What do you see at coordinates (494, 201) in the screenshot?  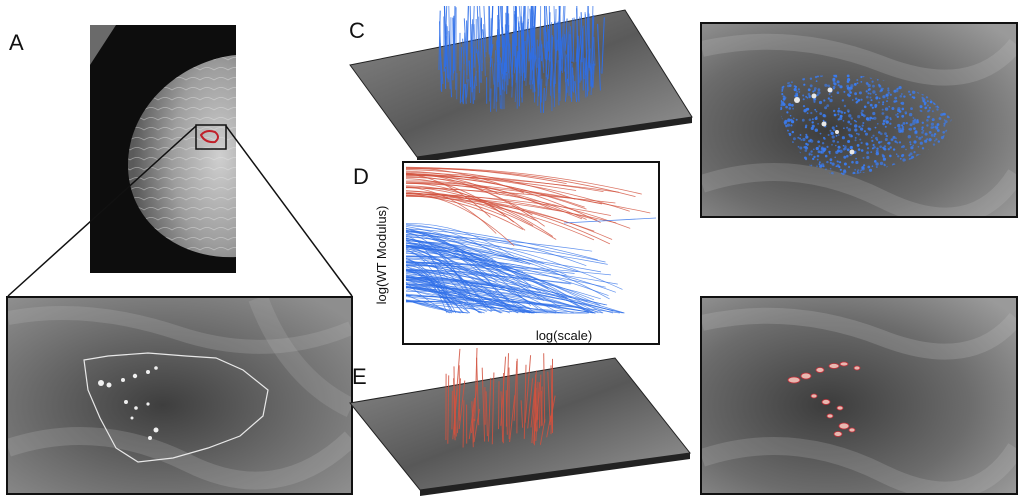 I see `red-series-line` at bounding box center [494, 201].